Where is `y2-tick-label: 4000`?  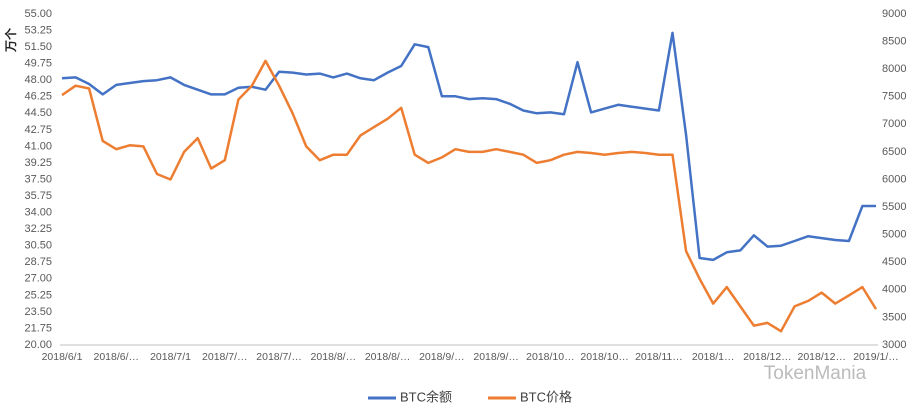
y2-tick-label: 4000 is located at coordinates (894, 290).